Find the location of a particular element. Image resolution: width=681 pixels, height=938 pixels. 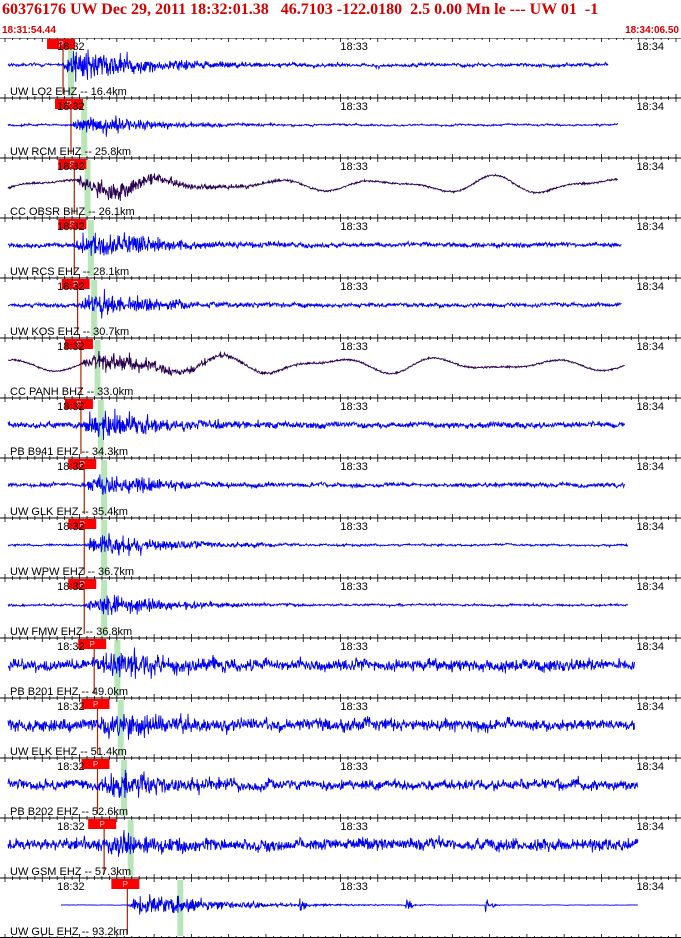

trace-row: P 18:32 18:33 18:34 UW GSM EHZ -- 57.3km is located at coordinates (340, 847).